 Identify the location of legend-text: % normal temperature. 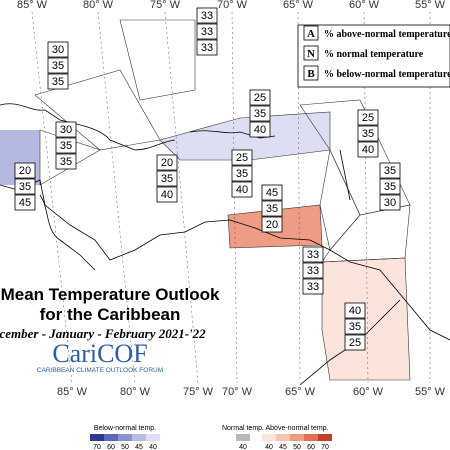
(374, 54).